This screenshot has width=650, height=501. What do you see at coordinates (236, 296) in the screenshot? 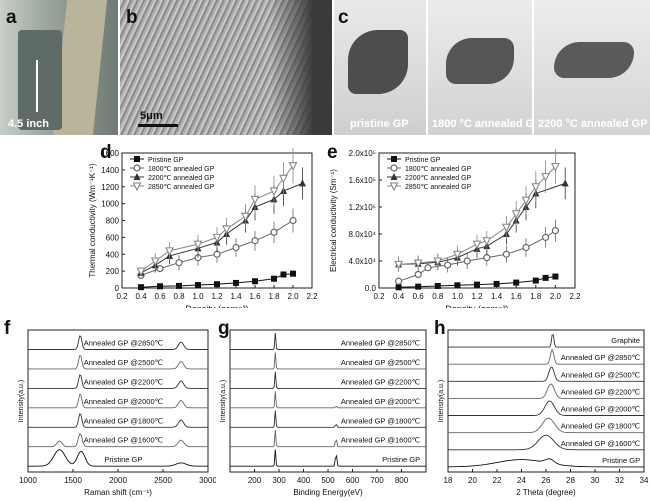
I see `x-tick-label: 1.4` at bounding box center [236, 296].